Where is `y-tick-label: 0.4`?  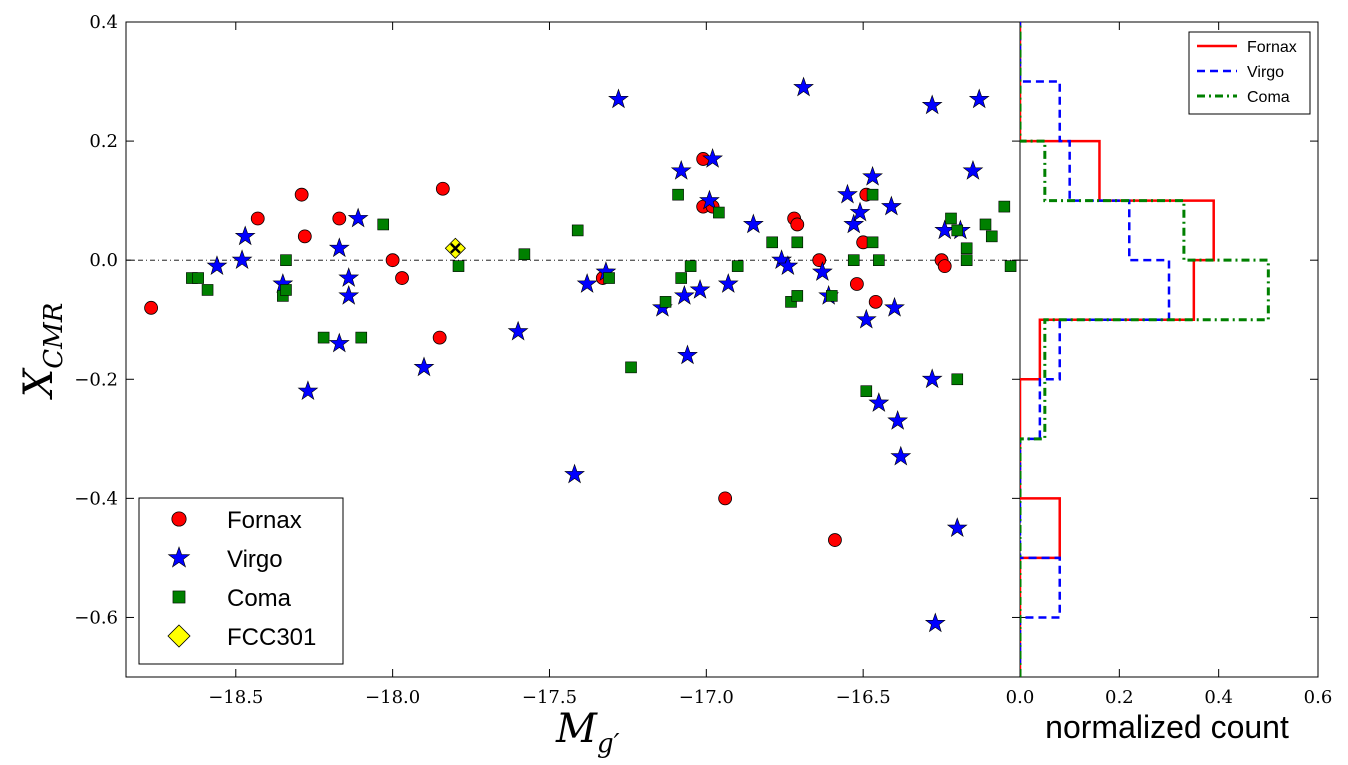
y-tick-label: 0.4 is located at coordinates (103, 22).